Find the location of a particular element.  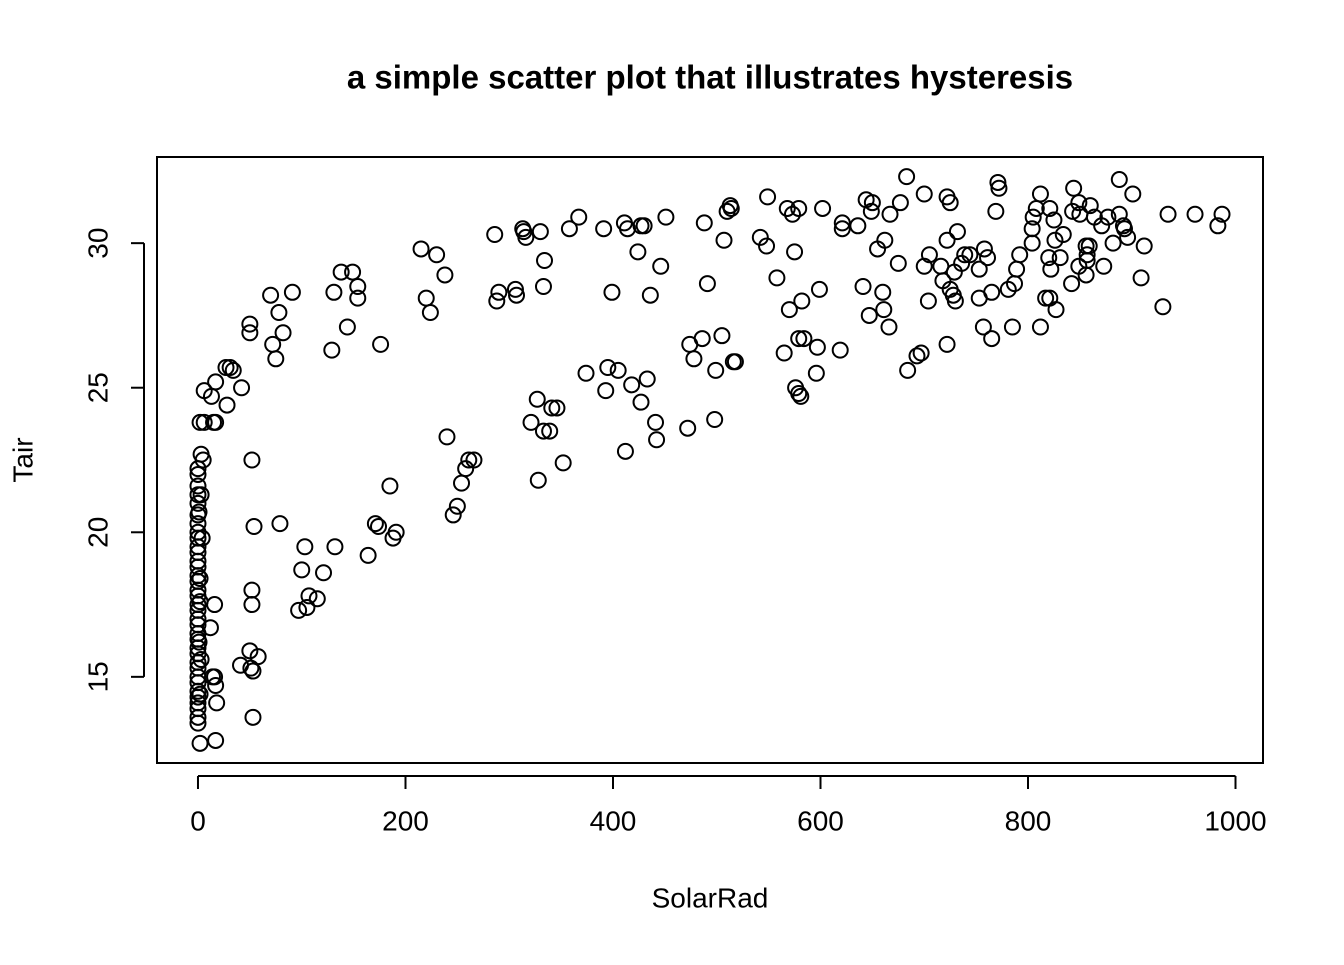

y-tick-label: 30 is located at coordinates (97, 243).